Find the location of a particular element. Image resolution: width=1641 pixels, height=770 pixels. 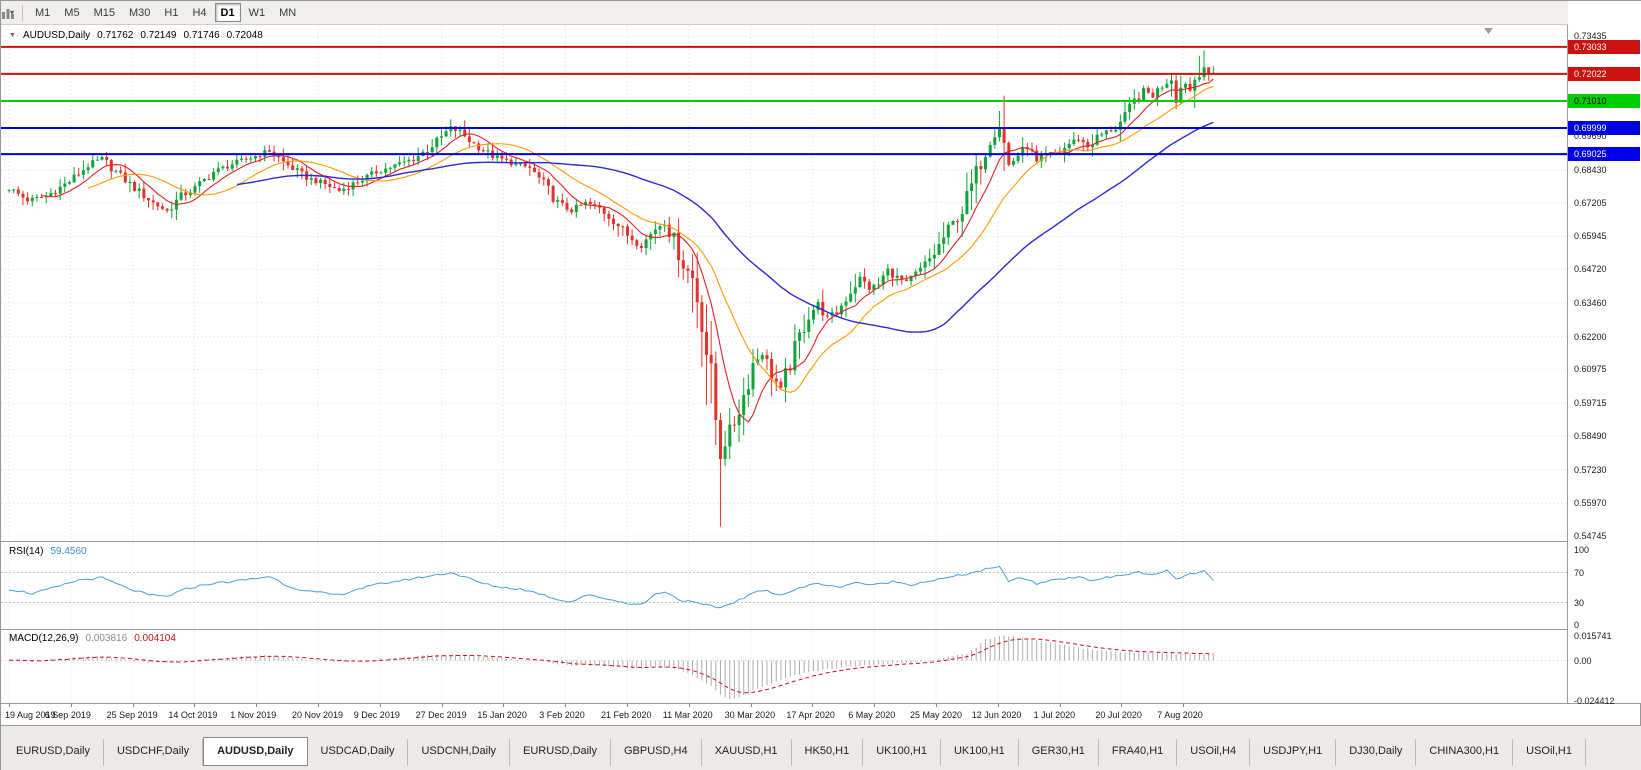

chevron-down-icon: ▾ is located at coordinates (12, 12).